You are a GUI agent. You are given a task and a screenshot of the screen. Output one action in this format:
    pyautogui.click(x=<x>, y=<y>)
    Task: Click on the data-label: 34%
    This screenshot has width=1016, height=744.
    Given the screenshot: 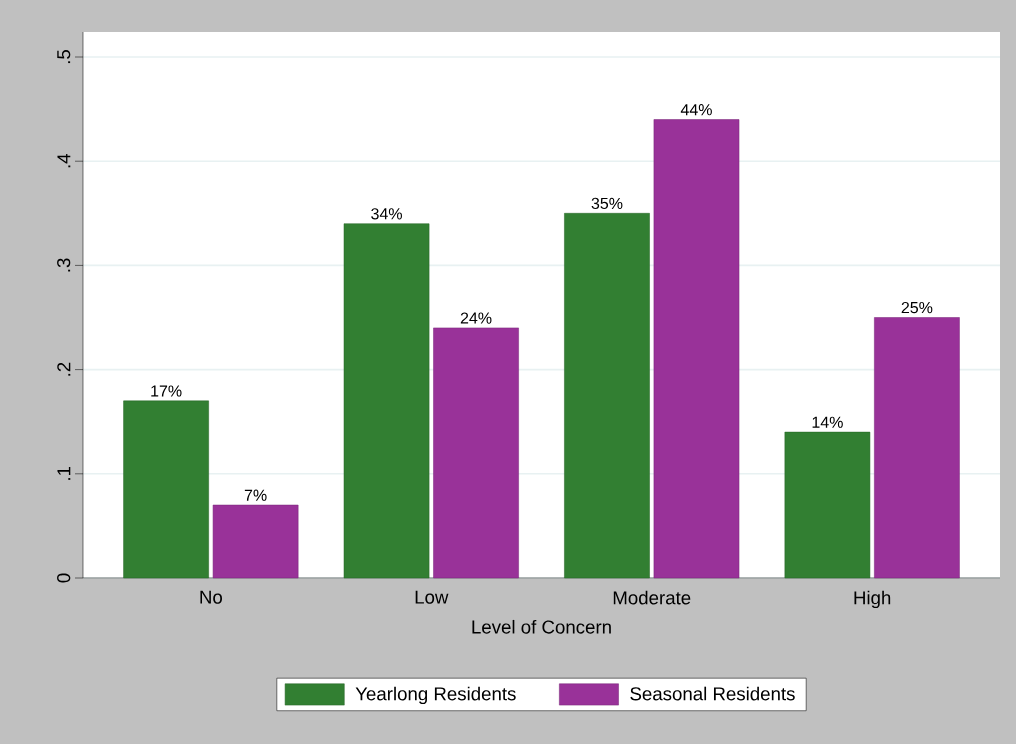 What is the action you would take?
    pyautogui.click(x=386, y=214)
    